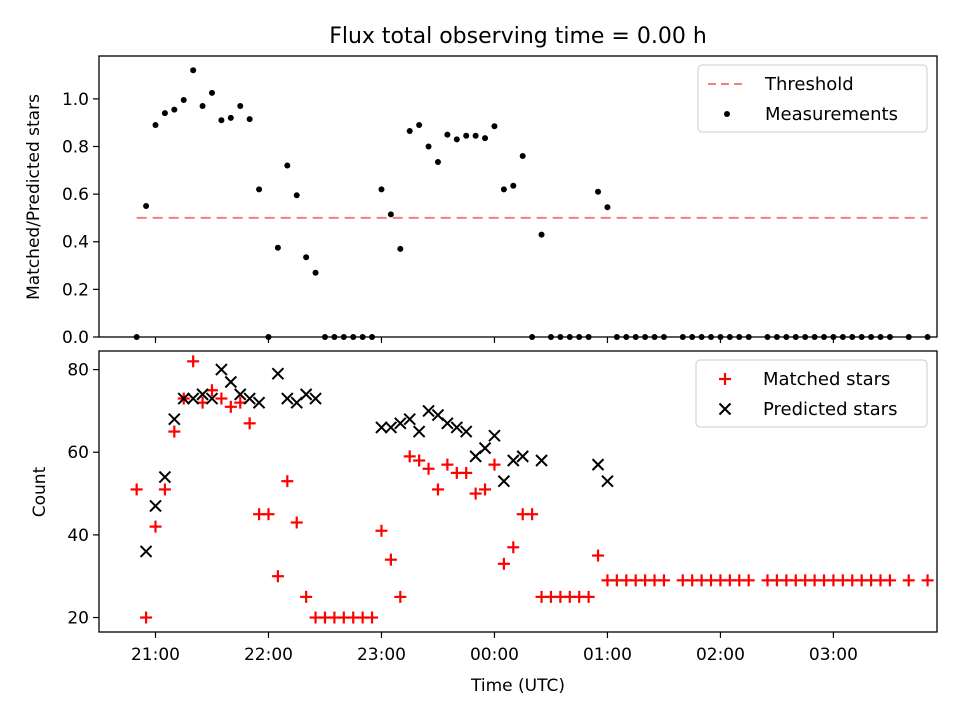  I want to click on top-legend: Threshold Measurements, so click(812, 98).